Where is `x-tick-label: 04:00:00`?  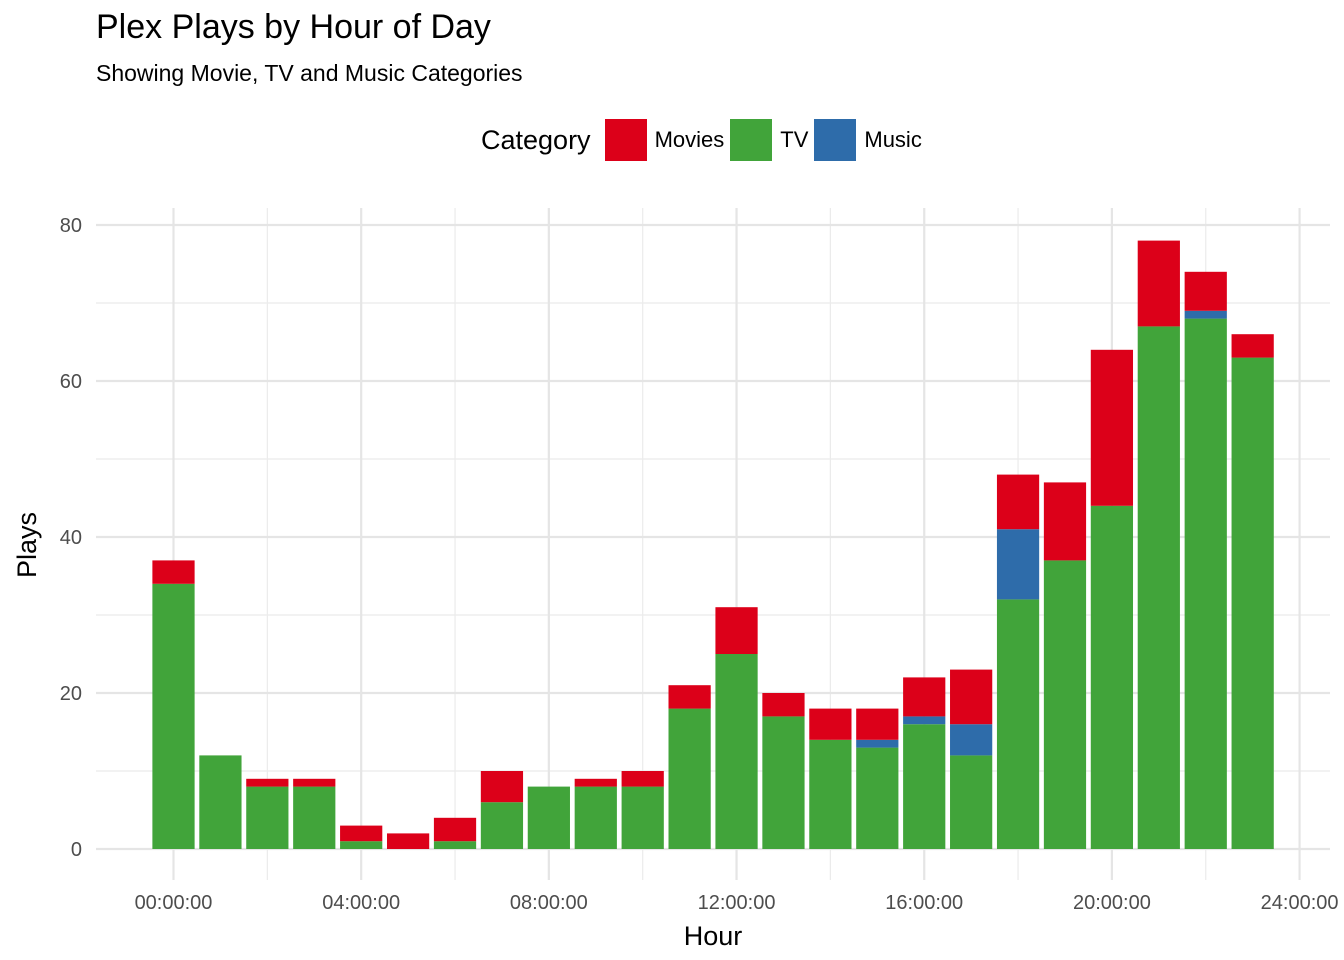
x-tick-label: 04:00:00 is located at coordinates (361, 903).